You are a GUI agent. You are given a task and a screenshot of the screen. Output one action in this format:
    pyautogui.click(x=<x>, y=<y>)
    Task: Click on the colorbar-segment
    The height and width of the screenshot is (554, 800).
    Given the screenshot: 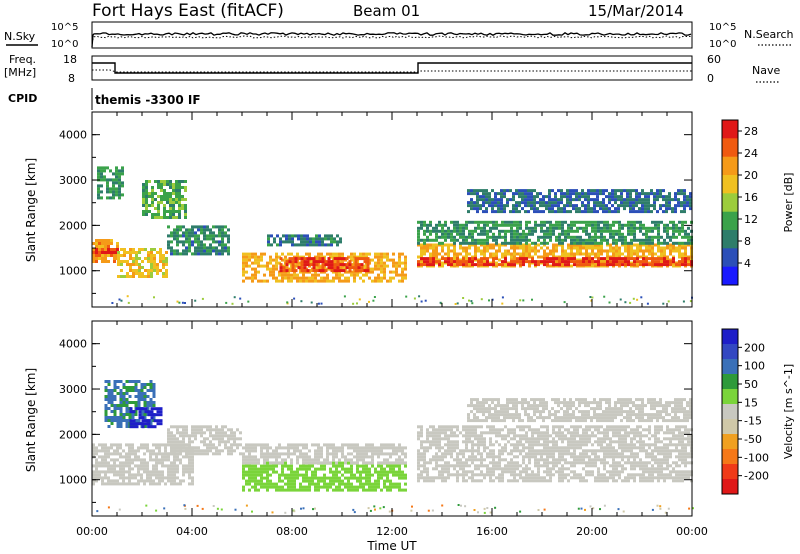 What is the action you would take?
    pyautogui.click(x=730, y=129)
    